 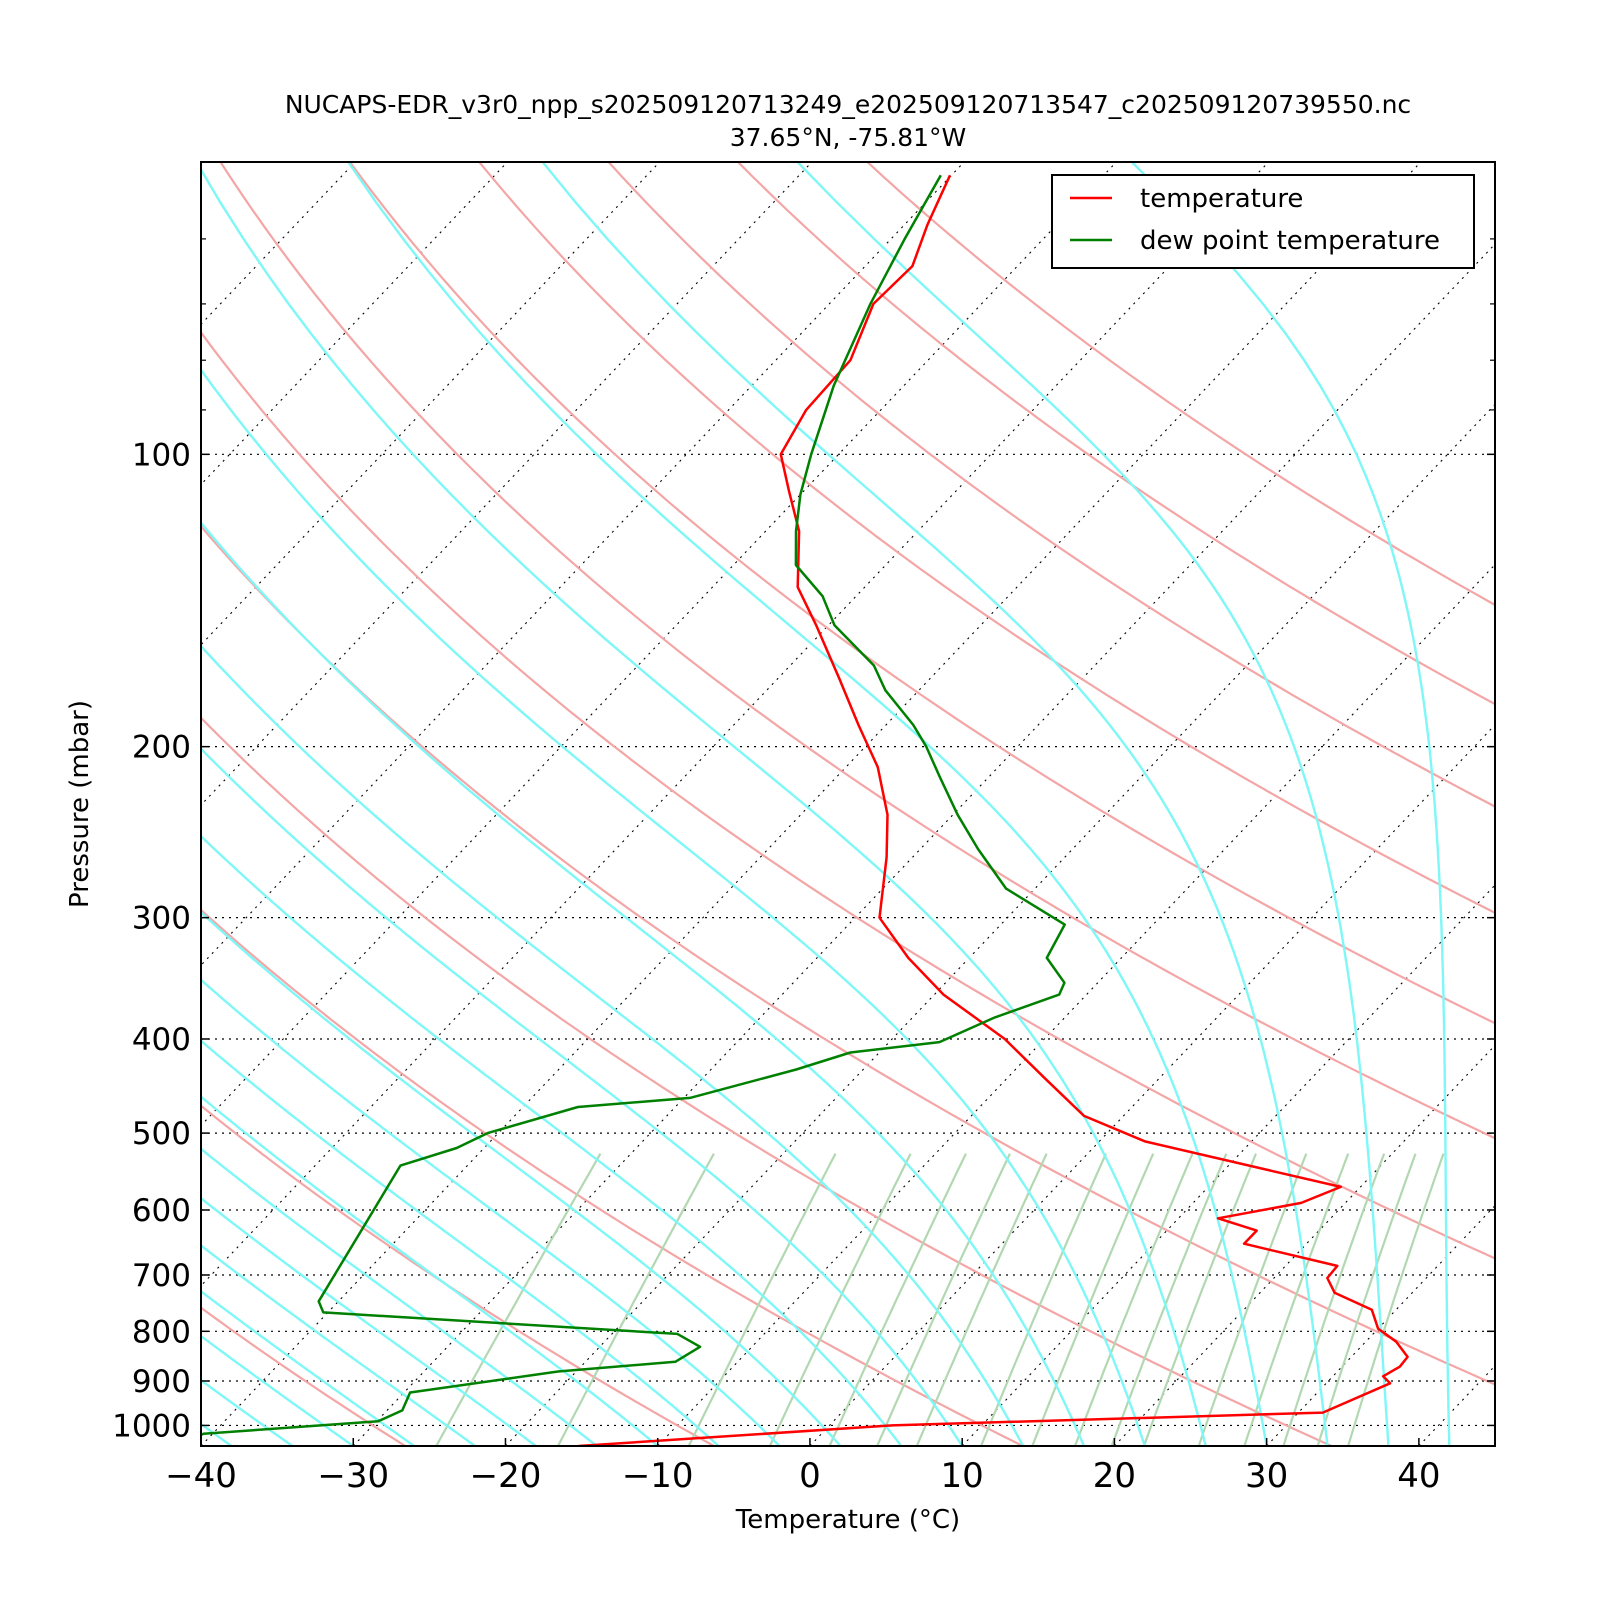 What do you see at coordinates (80, 804) in the screenshot?
I see `y-axis-label: Pressure (mbar)` at bounding box center [80, 804].